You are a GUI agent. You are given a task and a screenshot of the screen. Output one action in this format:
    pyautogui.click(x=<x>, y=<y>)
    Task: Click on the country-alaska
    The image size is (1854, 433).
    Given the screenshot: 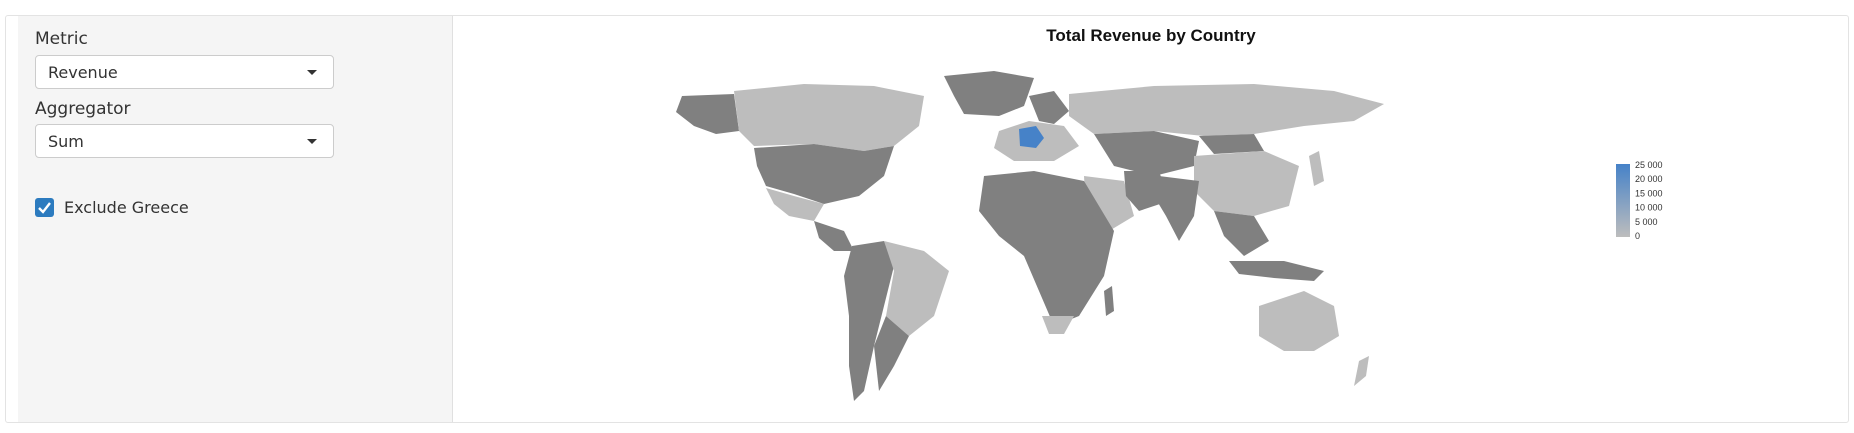 What is the action you would take?
    pyautogui.click(x=707, y=114)
    